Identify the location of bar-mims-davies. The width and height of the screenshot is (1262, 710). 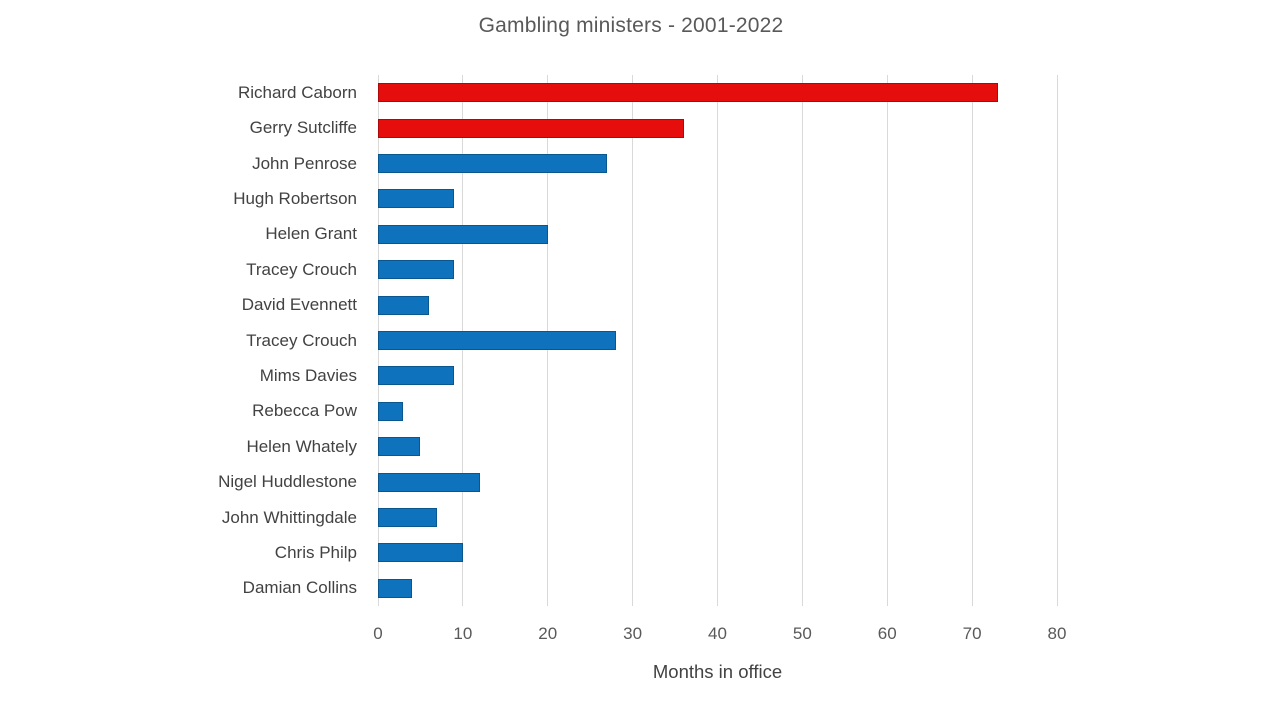
(416, 376).